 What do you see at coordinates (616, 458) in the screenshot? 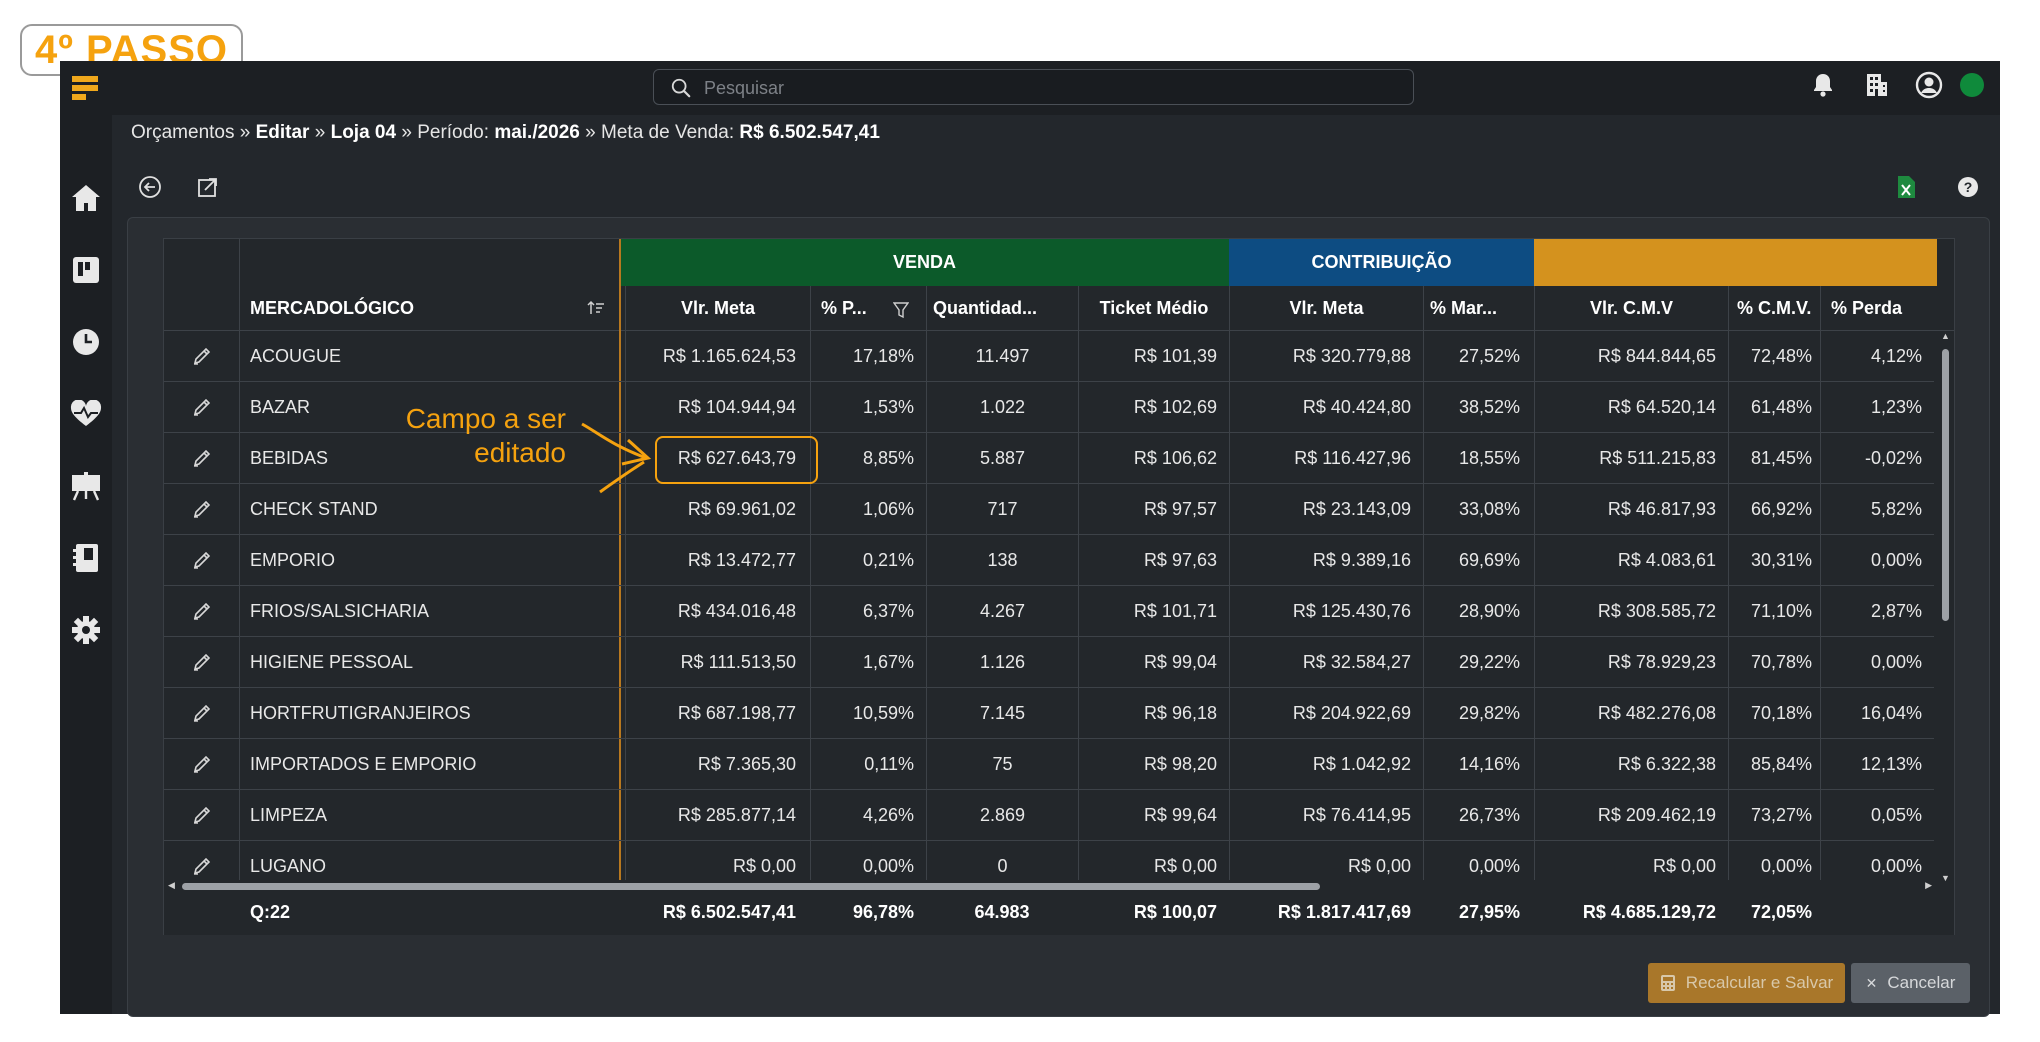
I see `annotation-arrow-icon` at bounding box center [616, 458].